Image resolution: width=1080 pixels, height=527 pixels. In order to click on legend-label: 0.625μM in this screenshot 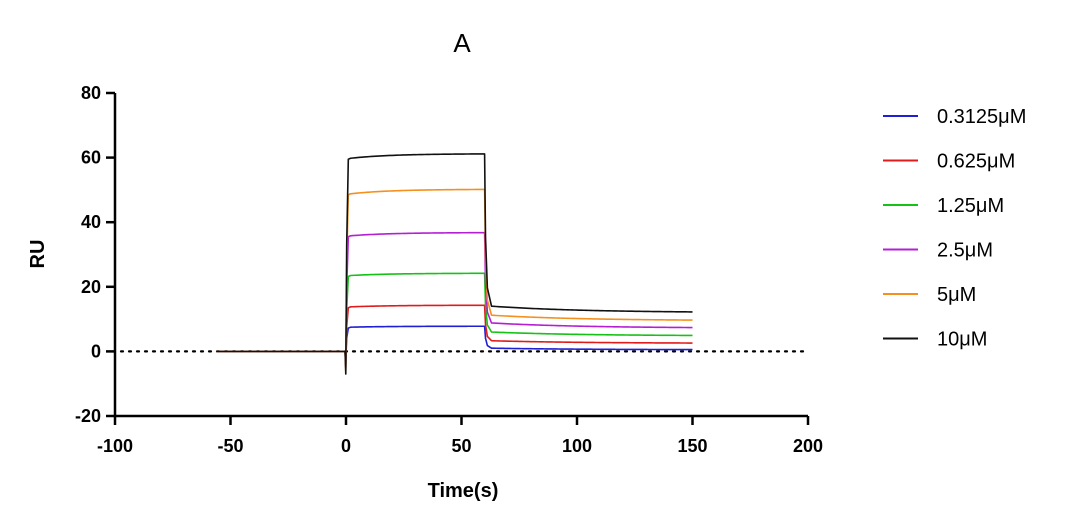, I will do `click(976, 162)`.